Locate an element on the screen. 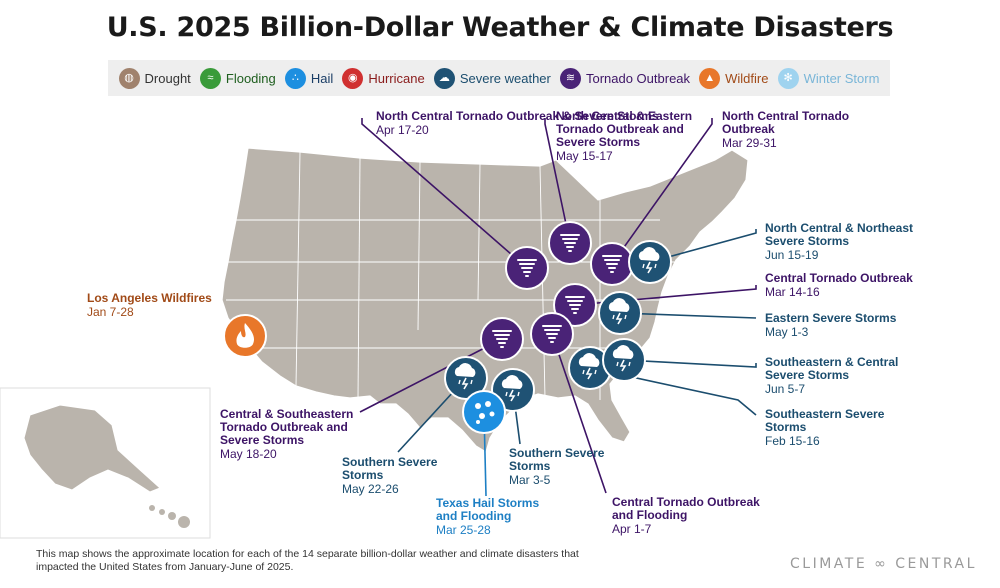 This screenshot has height=588, width=1000. legend-item-tornado: ≋ Tornado Outbreak is located at coordinates (625, 78).